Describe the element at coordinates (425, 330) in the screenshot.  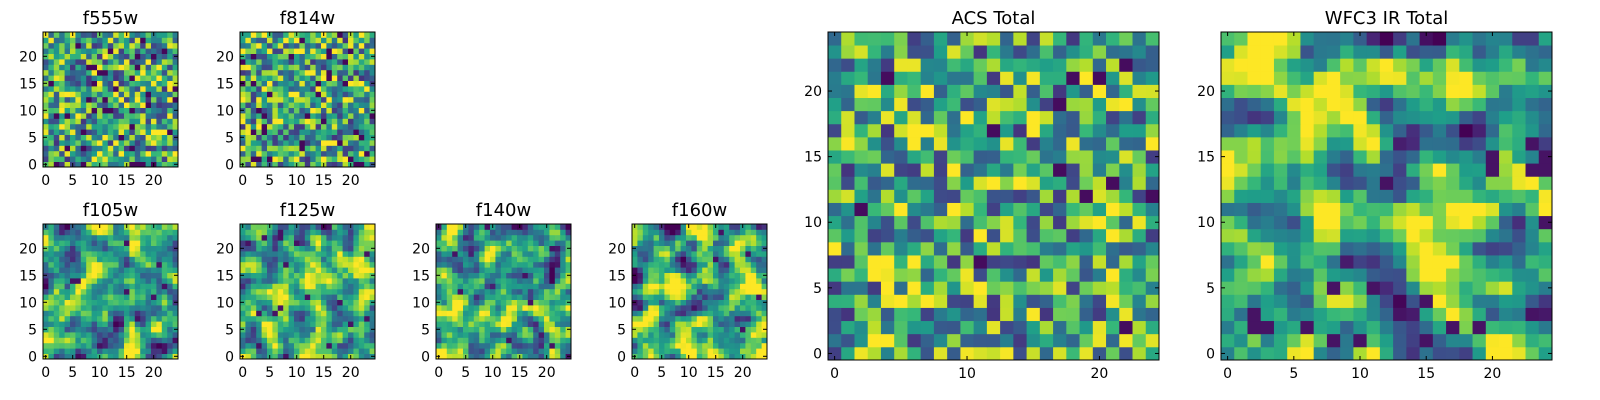
I see `y-tick-label: 5` at that location.